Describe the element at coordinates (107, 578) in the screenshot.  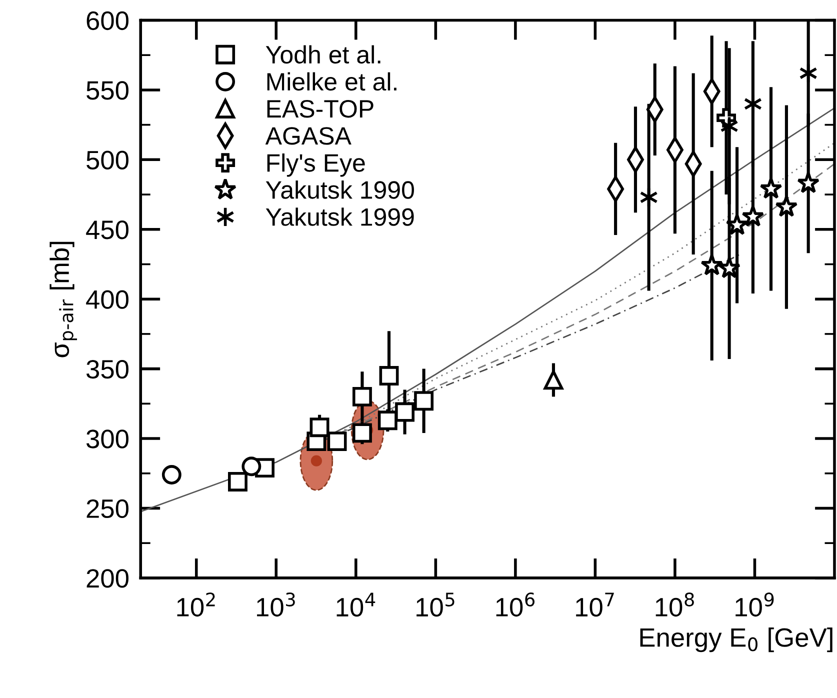
I see `y-tick-label: 200` at that location.